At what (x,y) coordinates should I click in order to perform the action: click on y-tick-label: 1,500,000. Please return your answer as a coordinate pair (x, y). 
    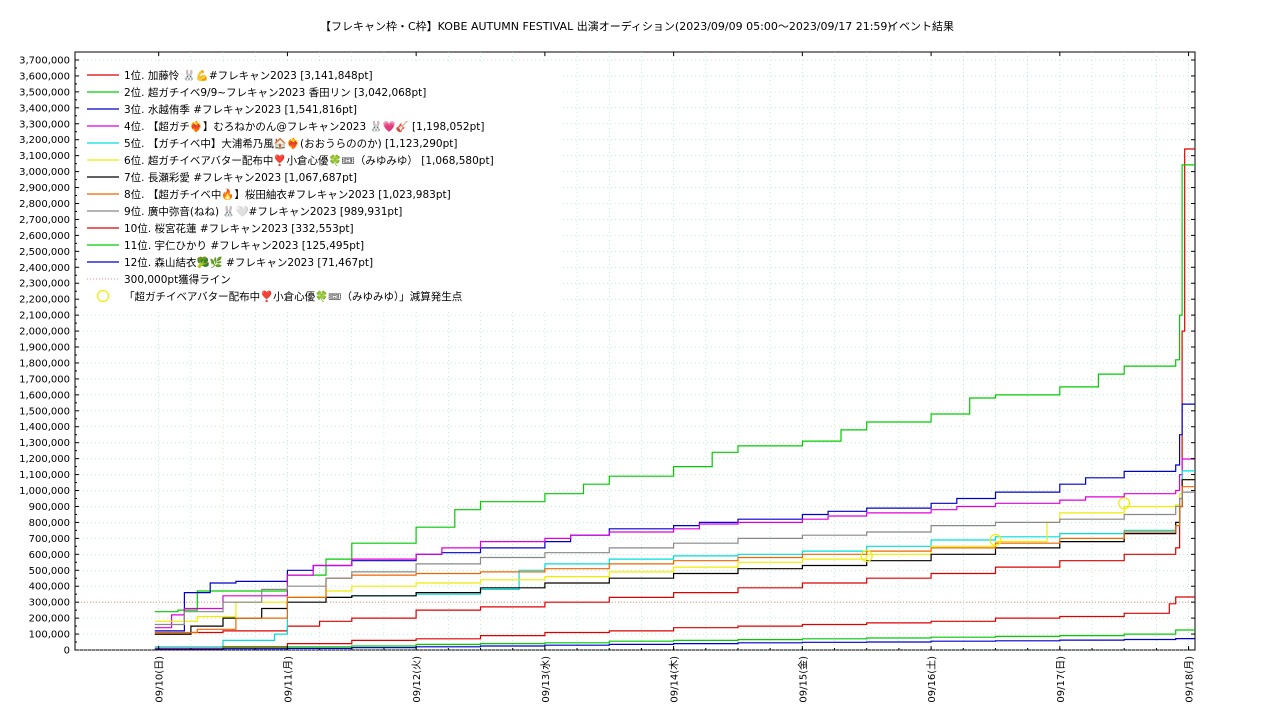
    Looking at the image, I should click on (44, 411).